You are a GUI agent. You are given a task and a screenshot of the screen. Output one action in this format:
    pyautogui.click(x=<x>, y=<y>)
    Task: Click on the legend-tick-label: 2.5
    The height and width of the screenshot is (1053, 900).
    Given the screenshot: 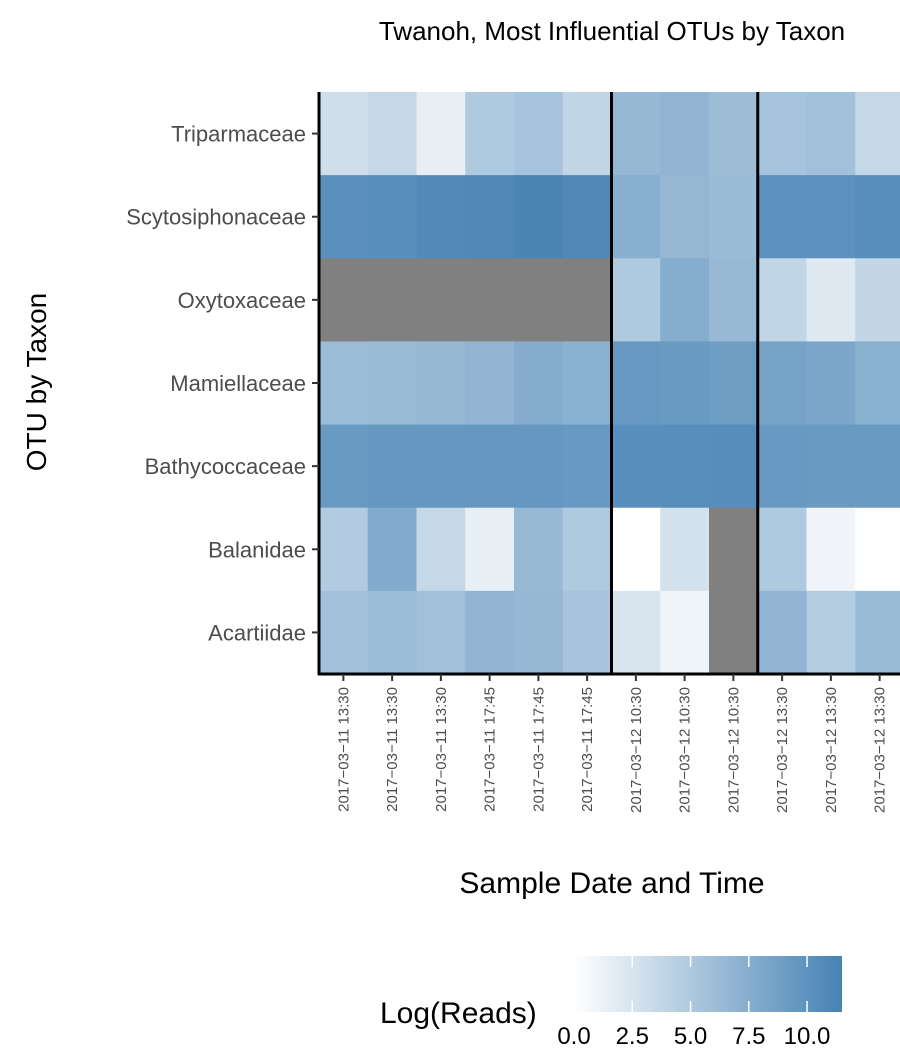 What is the action you would take?
    pyautogui.click(x=632, y=1036)
    